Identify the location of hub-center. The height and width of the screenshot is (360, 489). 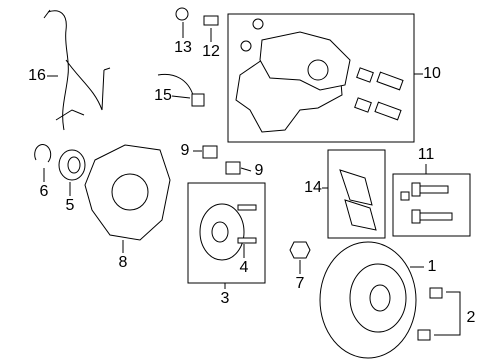
(220, 232).